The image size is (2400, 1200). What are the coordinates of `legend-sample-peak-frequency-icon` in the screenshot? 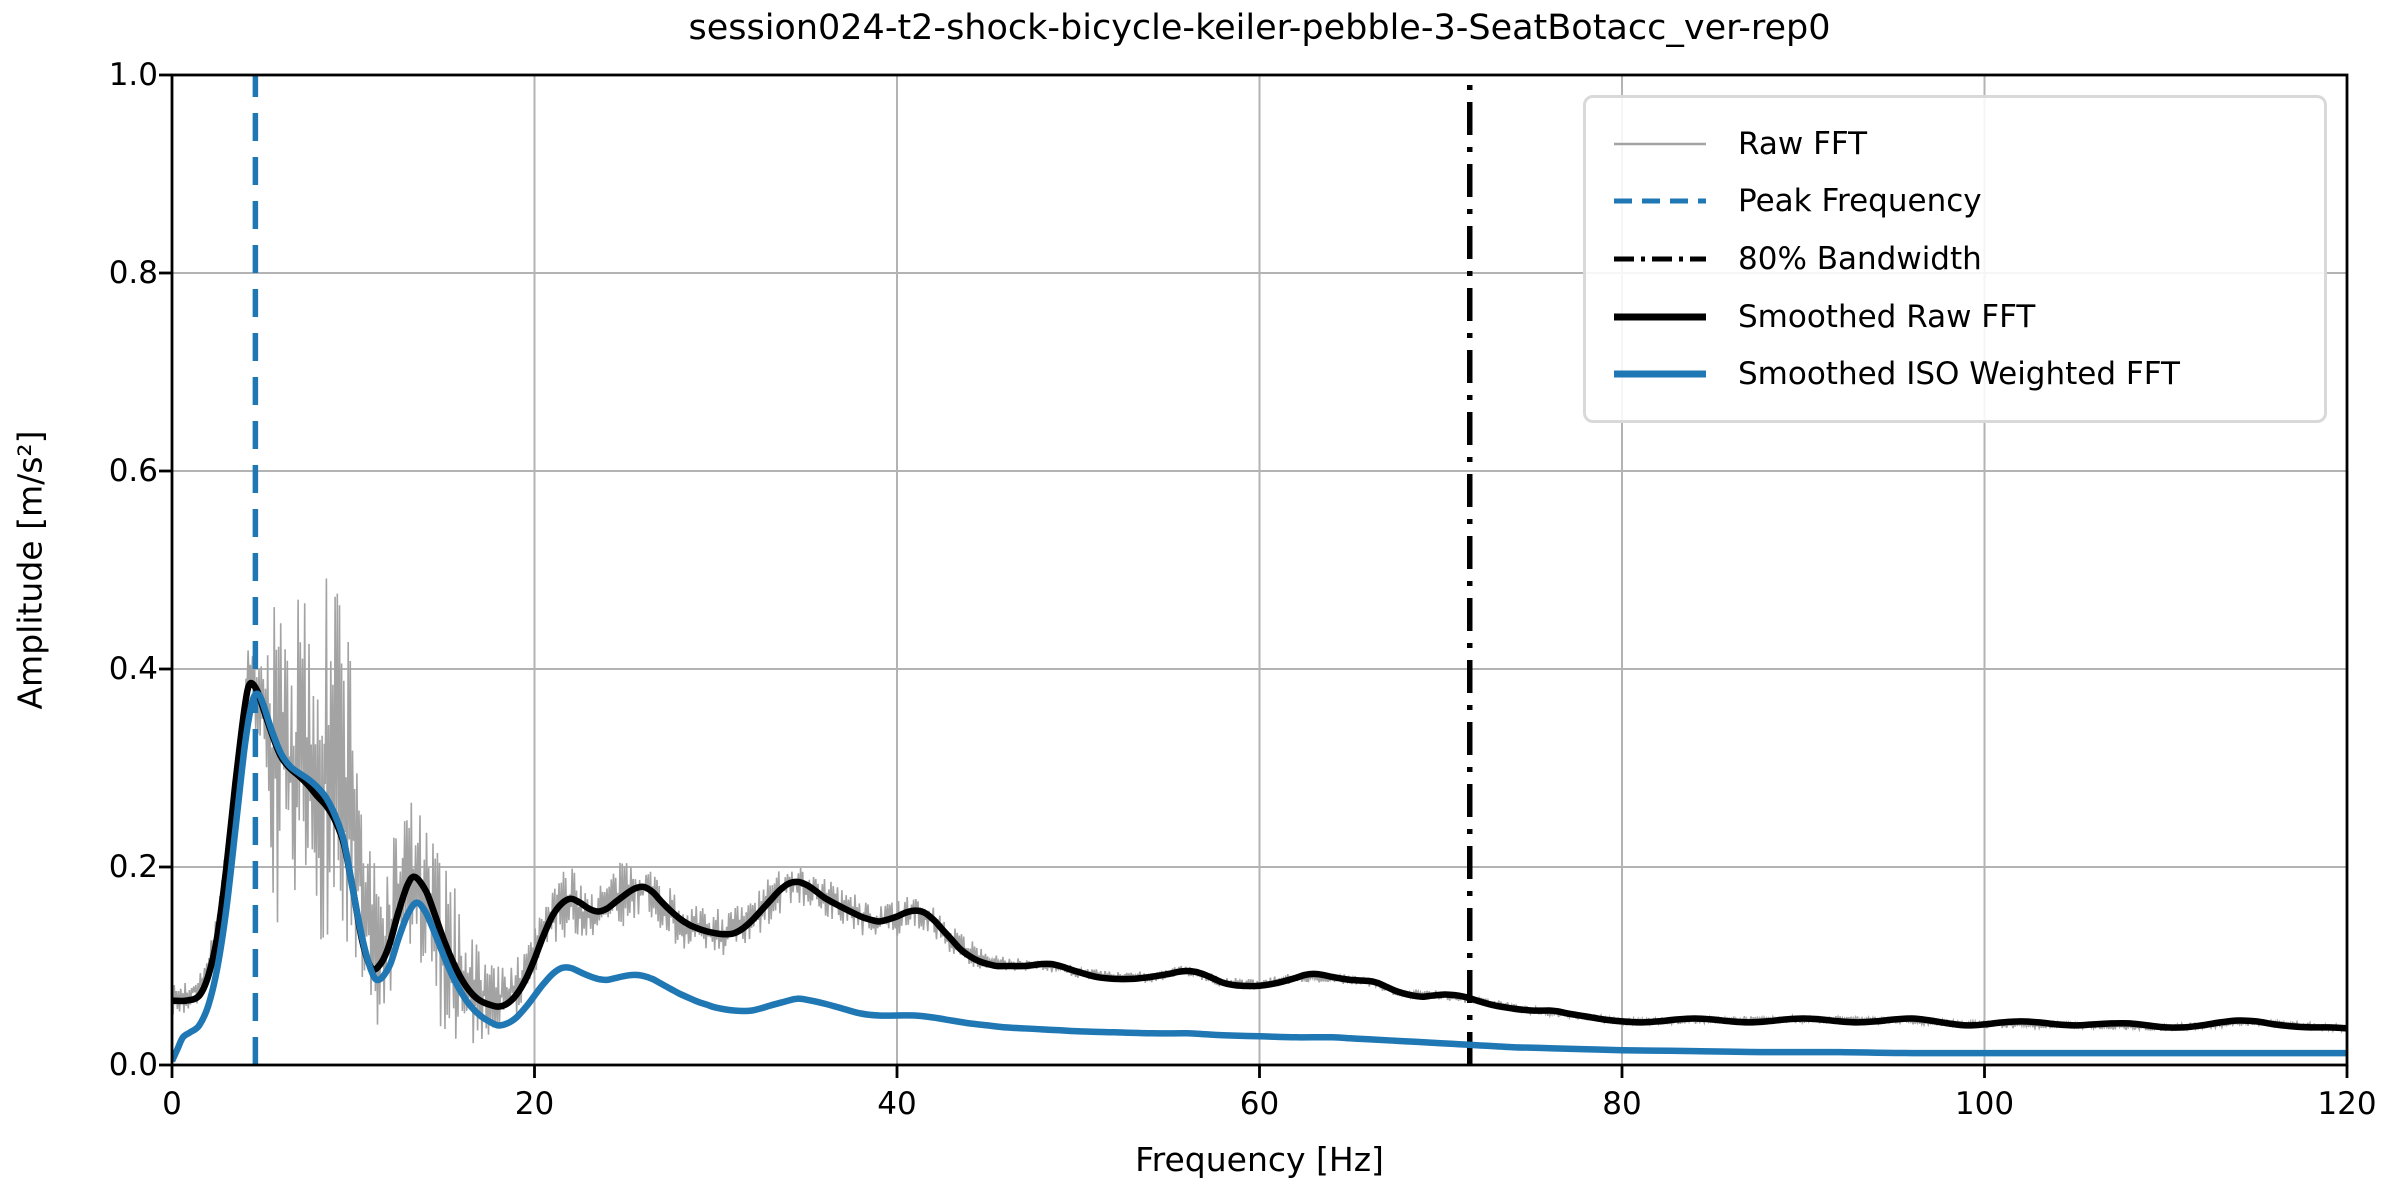 It's located at (1660, 201).